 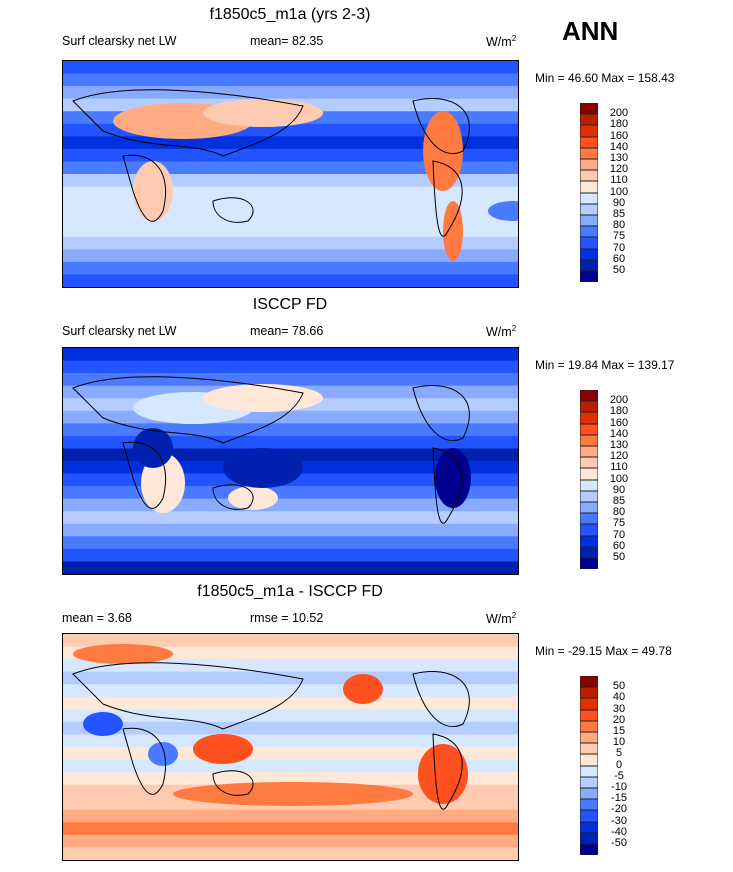 I want to click on panel-mean: rmse = 10.52, so click(x=287, y=618).